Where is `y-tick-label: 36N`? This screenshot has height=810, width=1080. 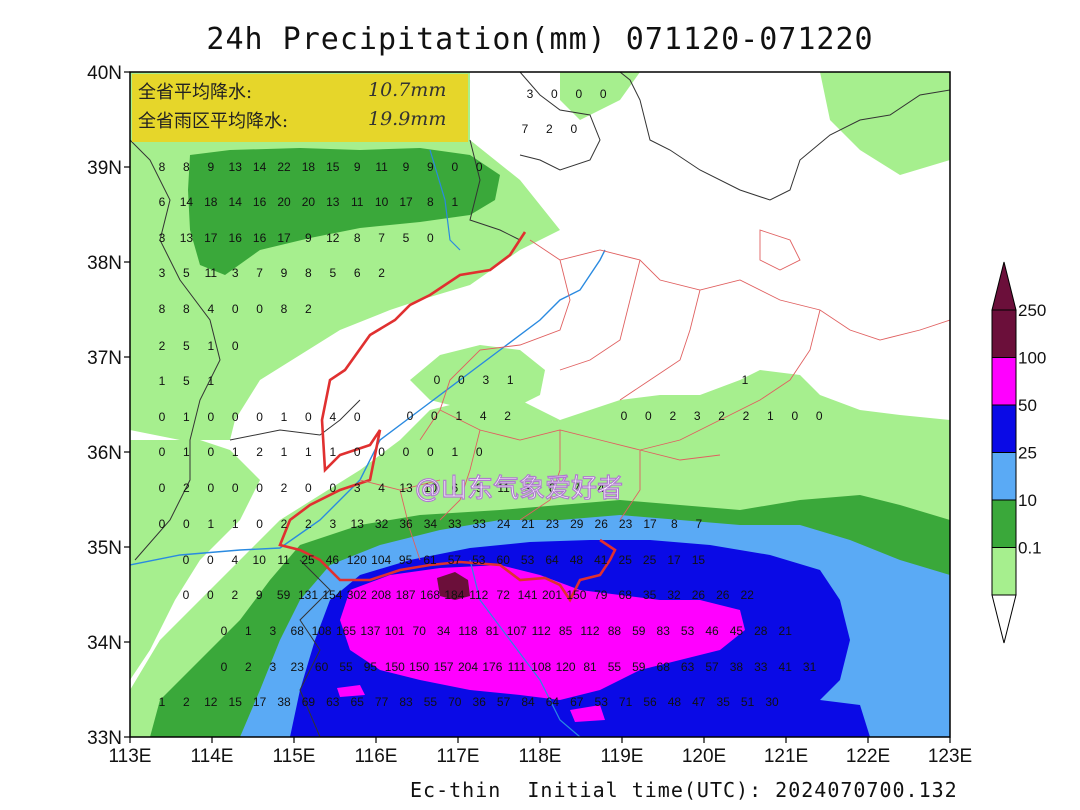
y-tick-label: 36N is located at coordinates (104, 453).